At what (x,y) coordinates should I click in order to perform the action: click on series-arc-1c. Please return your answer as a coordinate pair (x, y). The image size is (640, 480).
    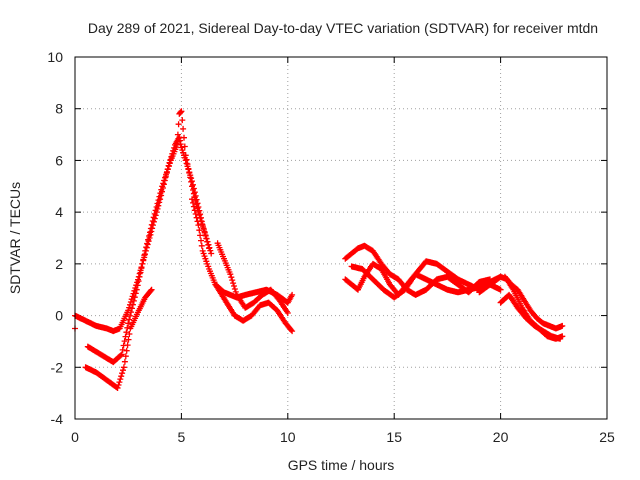
    Looking at the image, I should click on (149, 237).